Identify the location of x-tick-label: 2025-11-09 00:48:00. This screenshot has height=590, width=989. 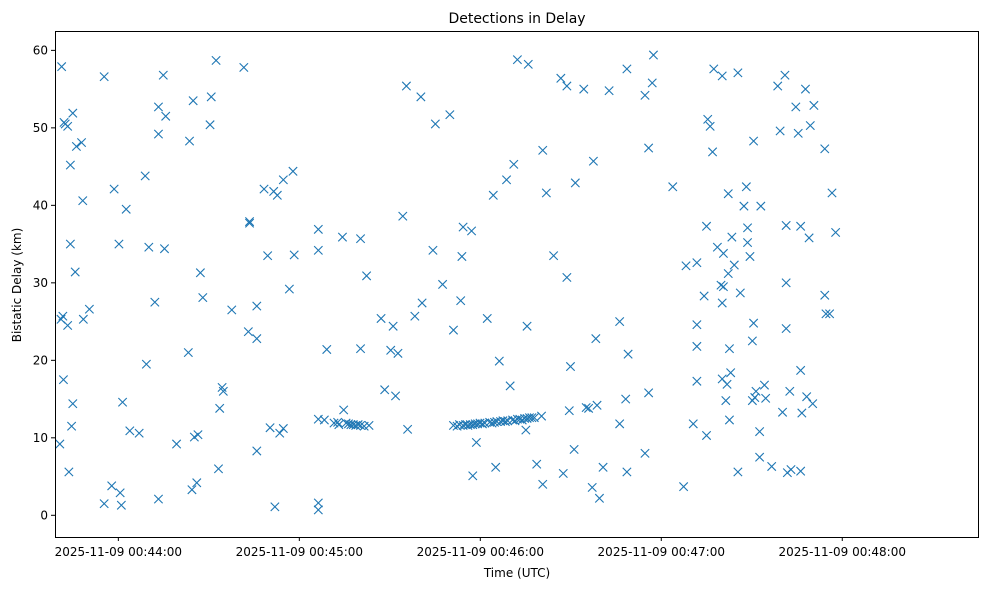
(842, 552).